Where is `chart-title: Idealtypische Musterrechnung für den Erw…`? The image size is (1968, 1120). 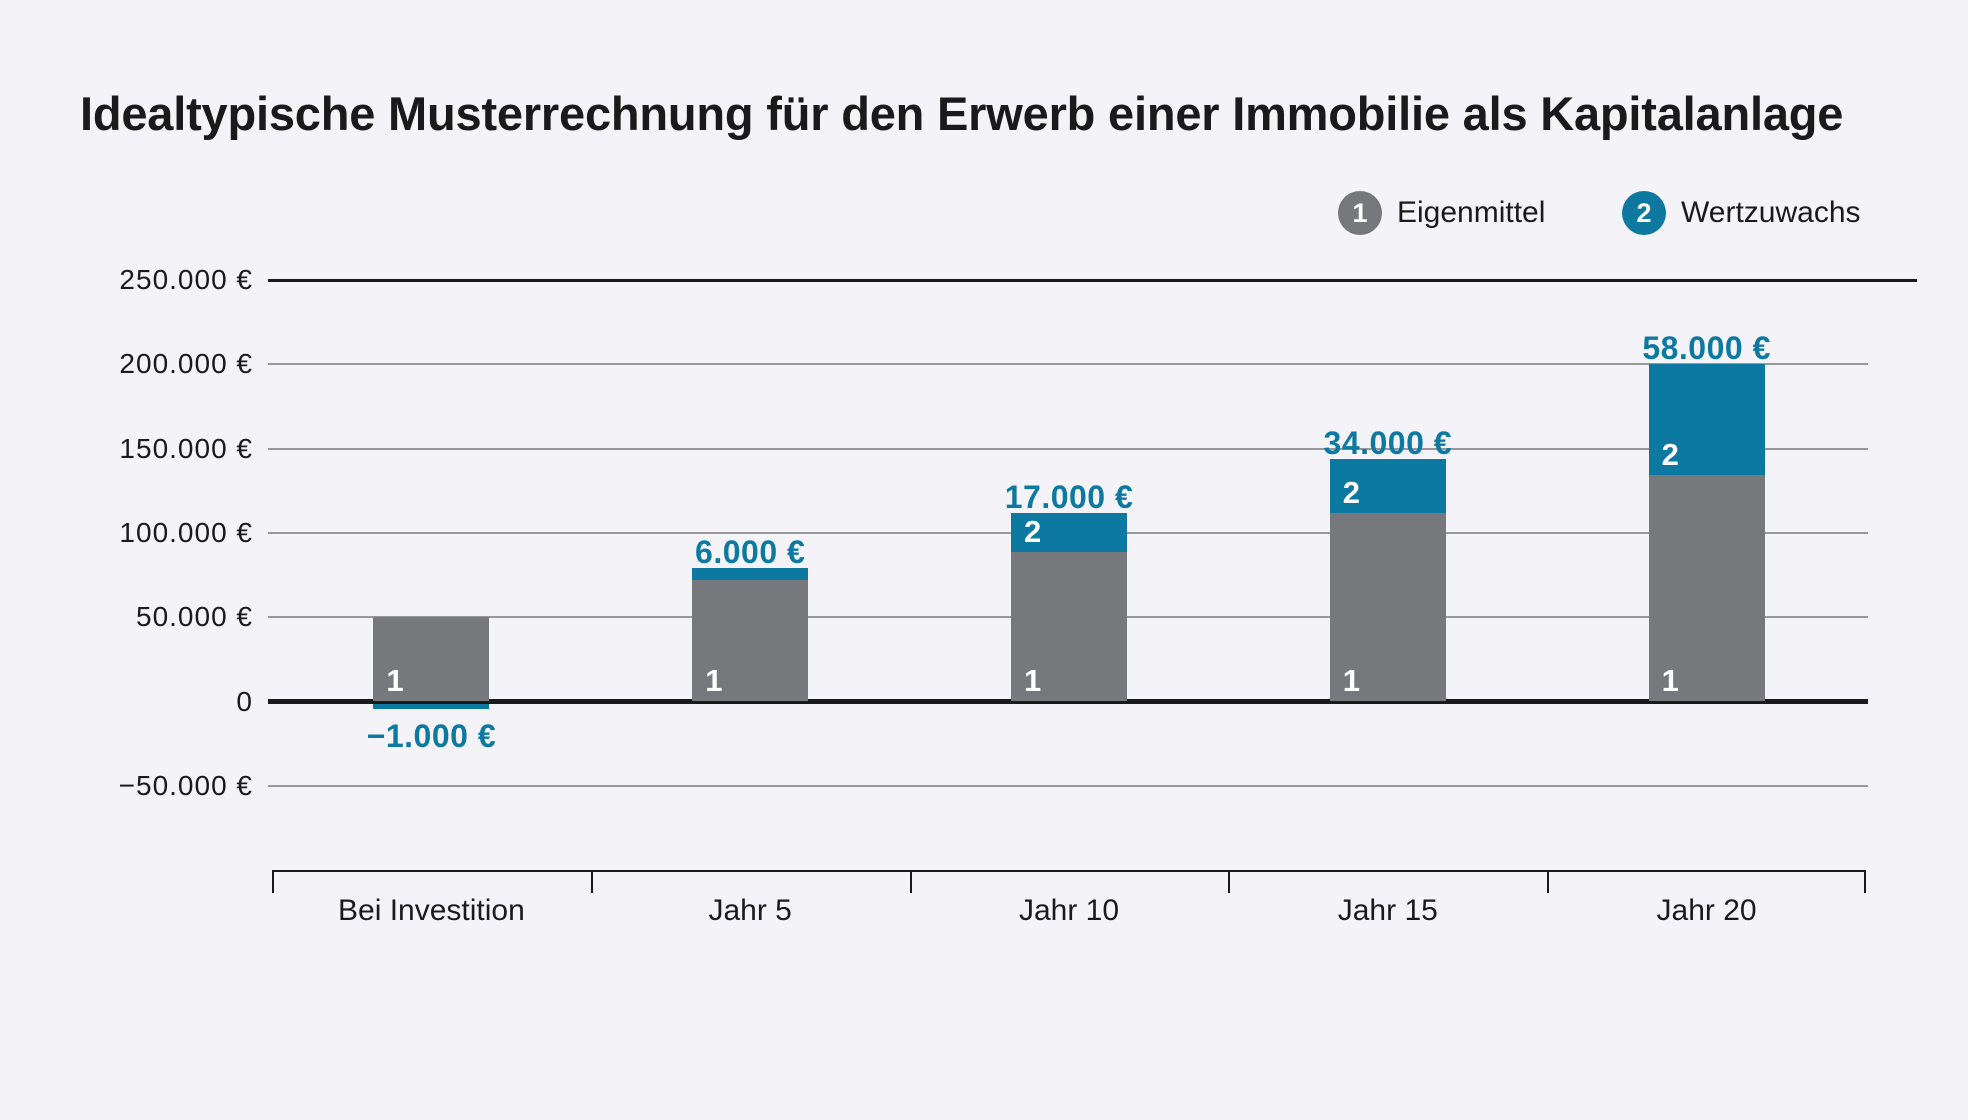 chart-title: Idealtypische Musterrechnung für den Erw… is located at coordinates (962, 113).